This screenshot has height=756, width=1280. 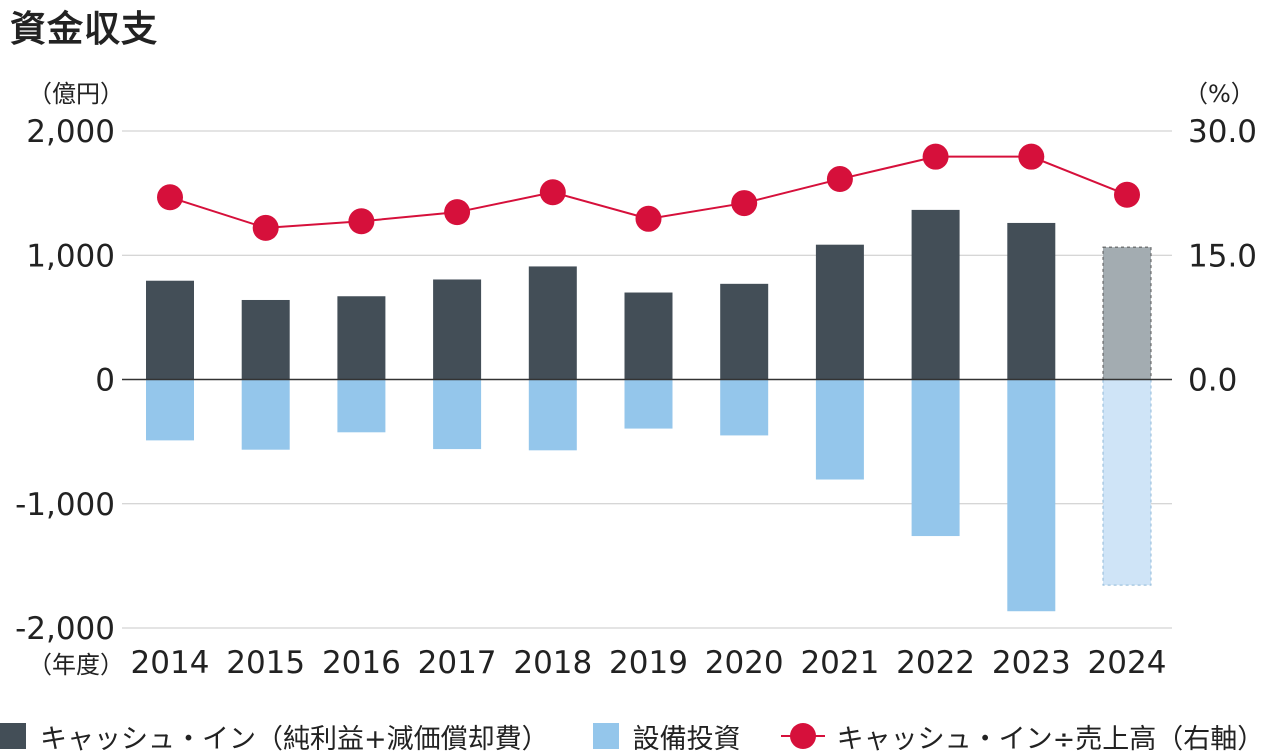 I want to click on y-left-tick-label: 0, so click(x=105, y=381).